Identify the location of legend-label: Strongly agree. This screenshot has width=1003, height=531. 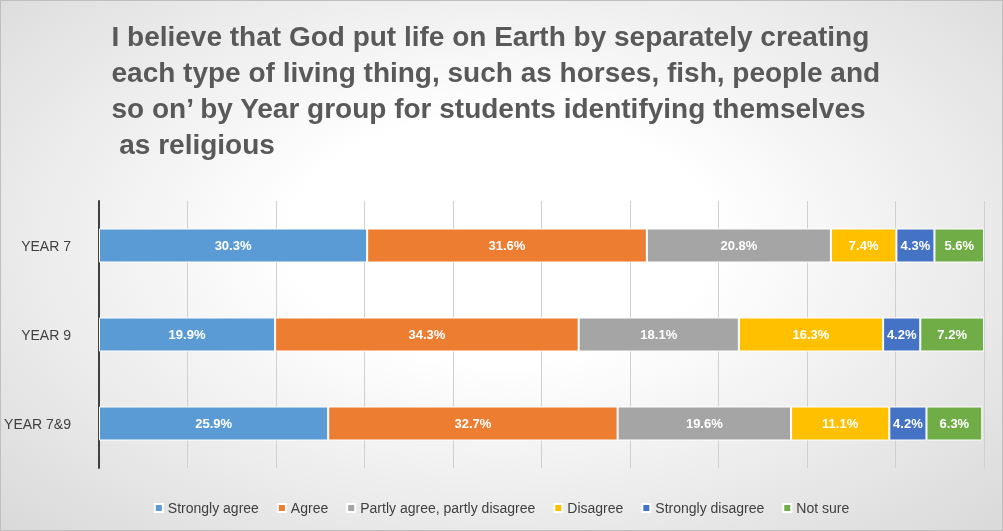
(213, 508).